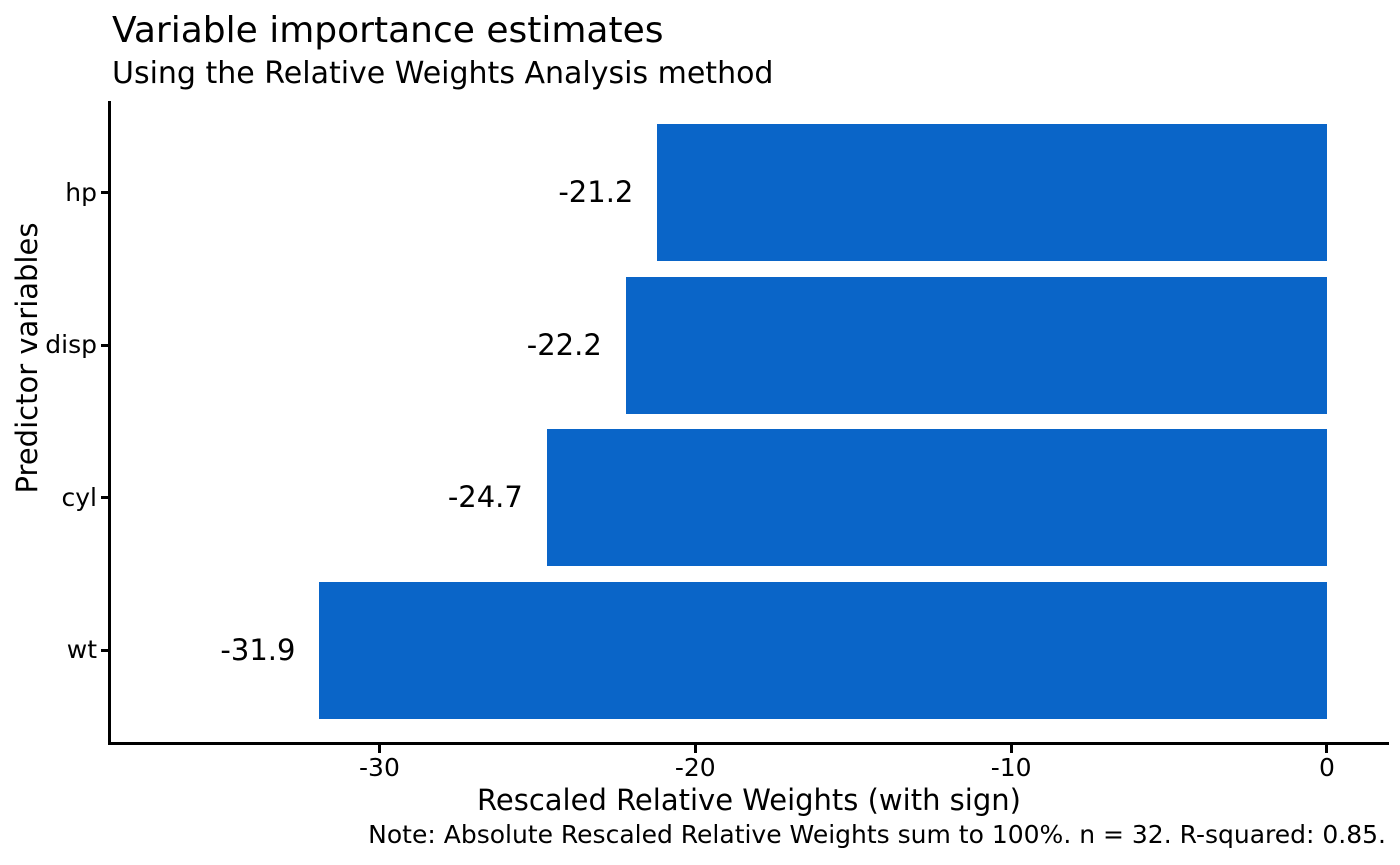  Describe the element at coordinates (564, 344) in the screenshot. I see `bar-value-label: -22.2` at that location.